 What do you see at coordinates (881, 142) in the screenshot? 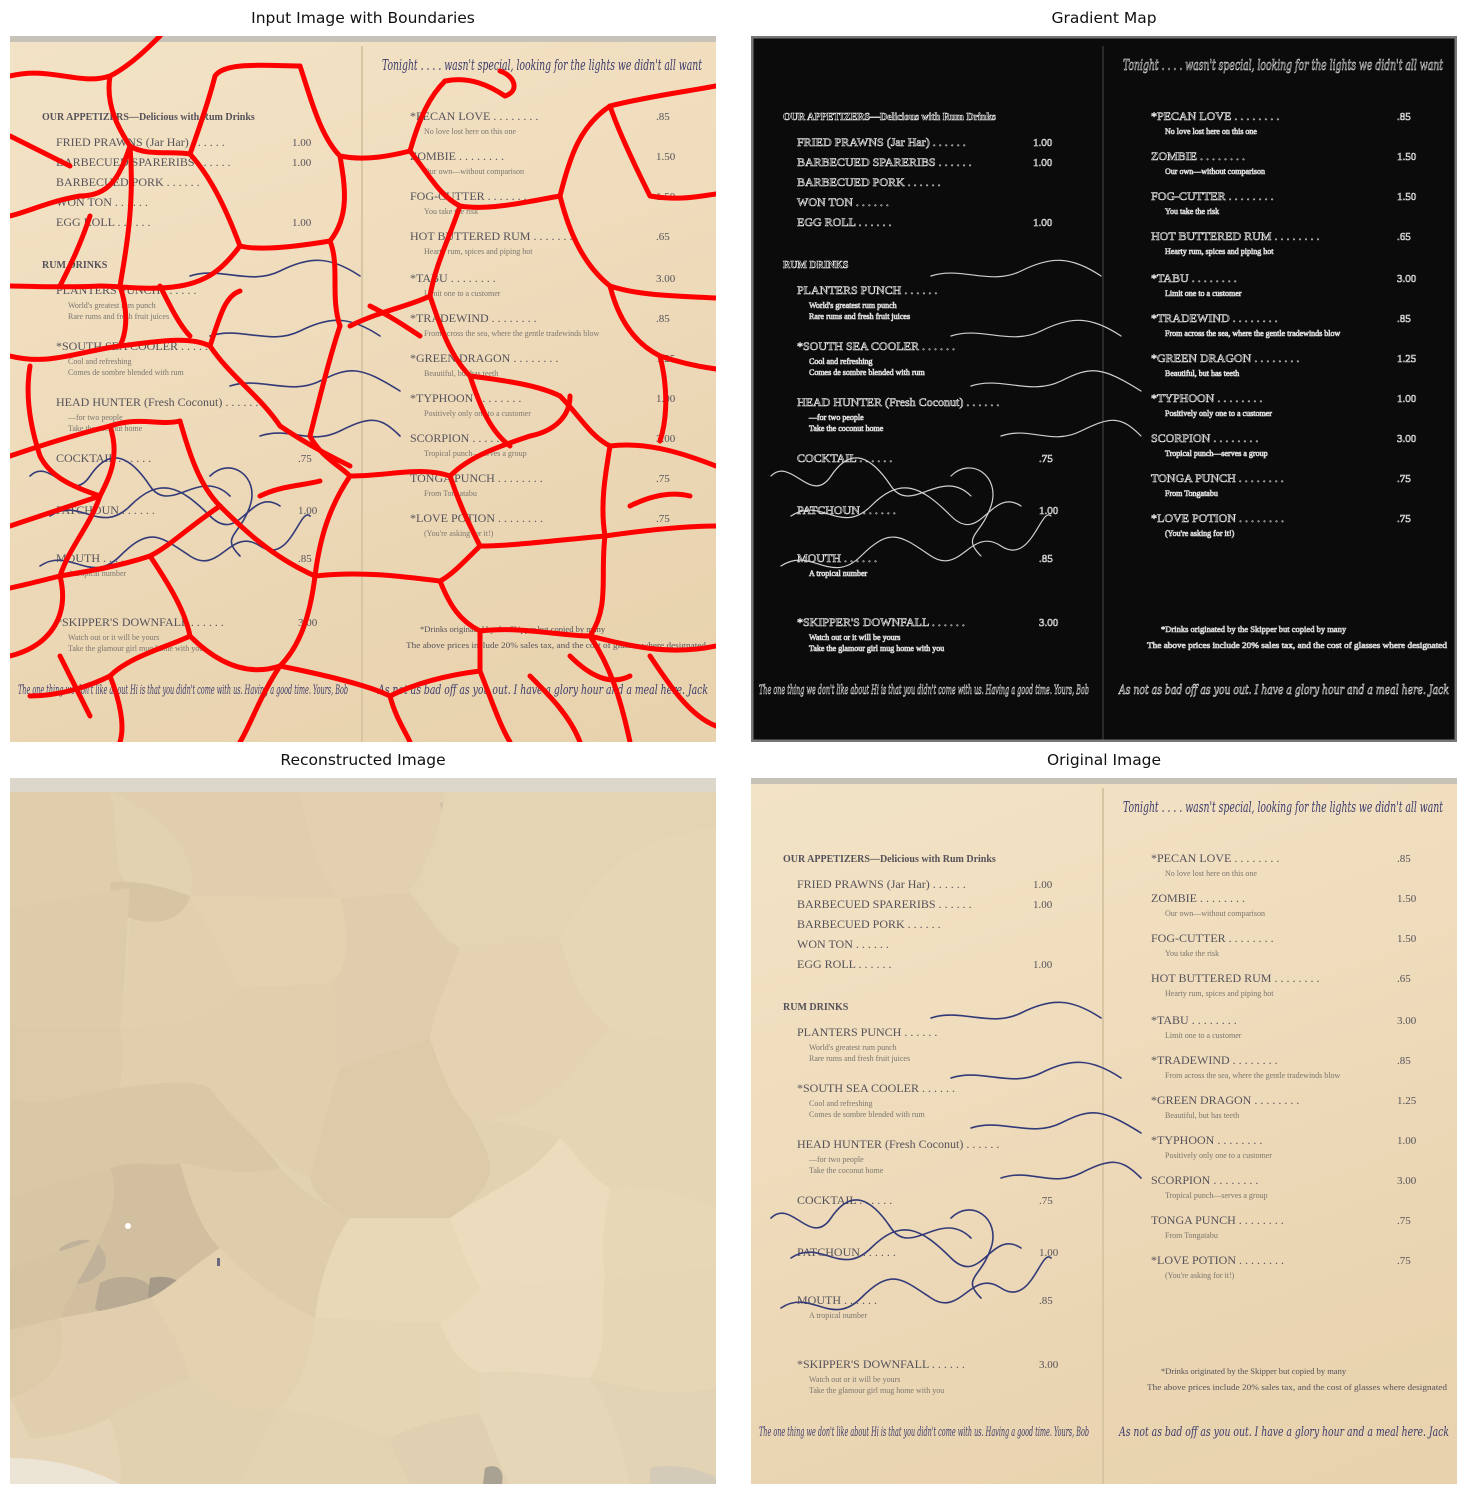
I see `appetizer-name: FRIED PRAWNS (Jar Har) . . . . . .` at bounding box center [881, 142].